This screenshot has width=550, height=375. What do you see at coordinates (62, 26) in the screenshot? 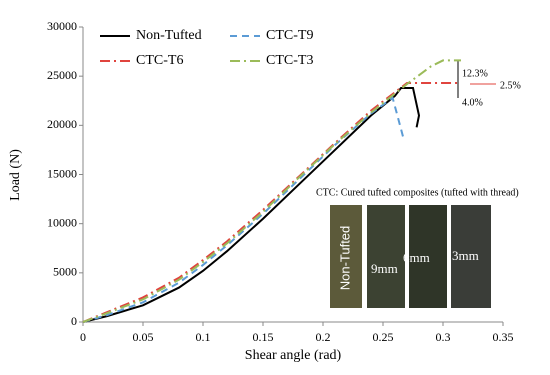
I see `y-tick-label: 30000` at bounding box center [62, 26].